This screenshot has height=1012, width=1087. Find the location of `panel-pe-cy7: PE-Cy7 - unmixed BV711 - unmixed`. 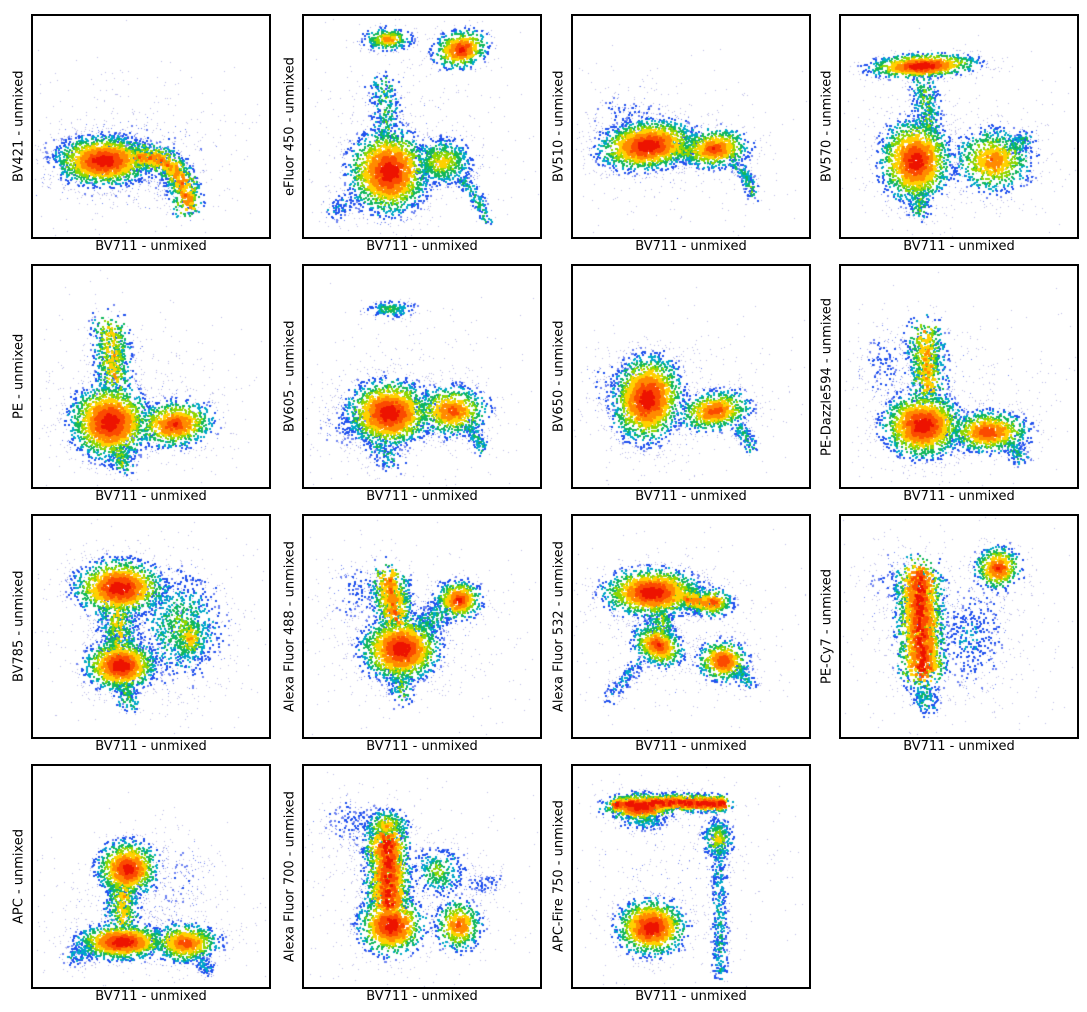

panel-pe-cy7: PE-Cy7 - unmixed BV711 - unmixed is located at coordinates (949, 637).